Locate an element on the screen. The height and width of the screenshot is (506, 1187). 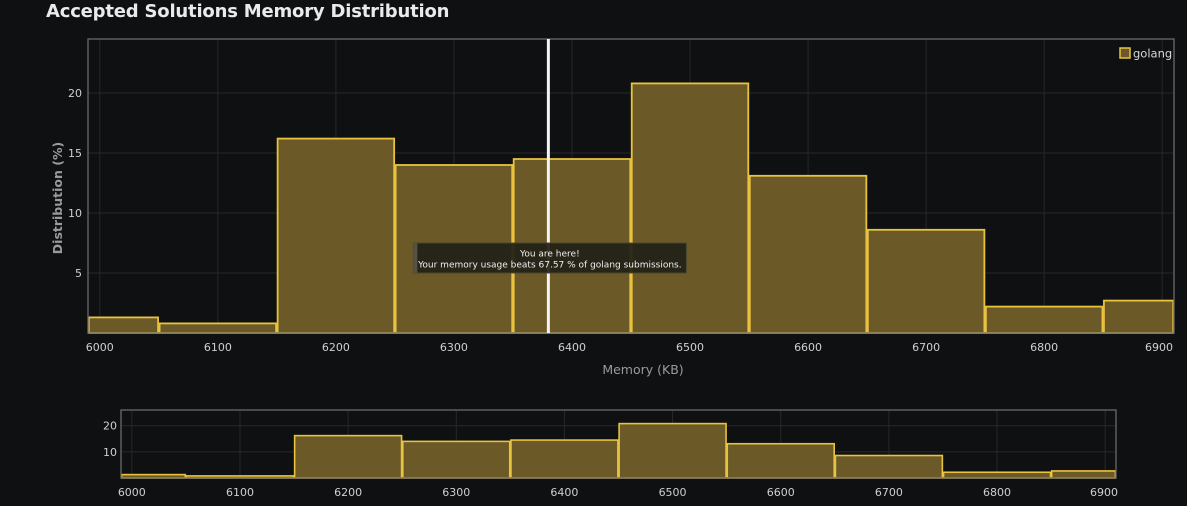
main-x-tick-5: 6500 is located at coordinates (690, 347).